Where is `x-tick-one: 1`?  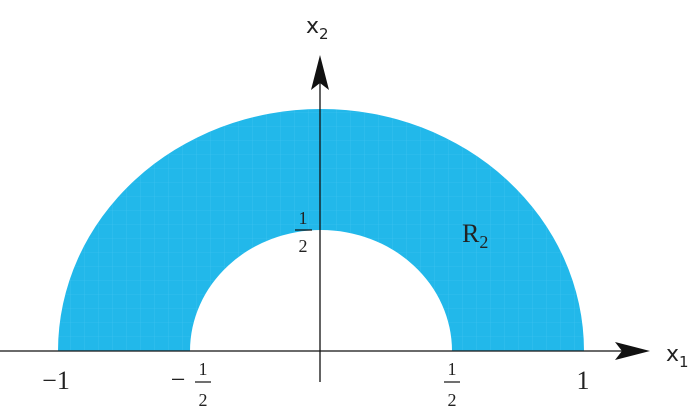
x-tick-one: 1 is located at coordinates (583, 380).